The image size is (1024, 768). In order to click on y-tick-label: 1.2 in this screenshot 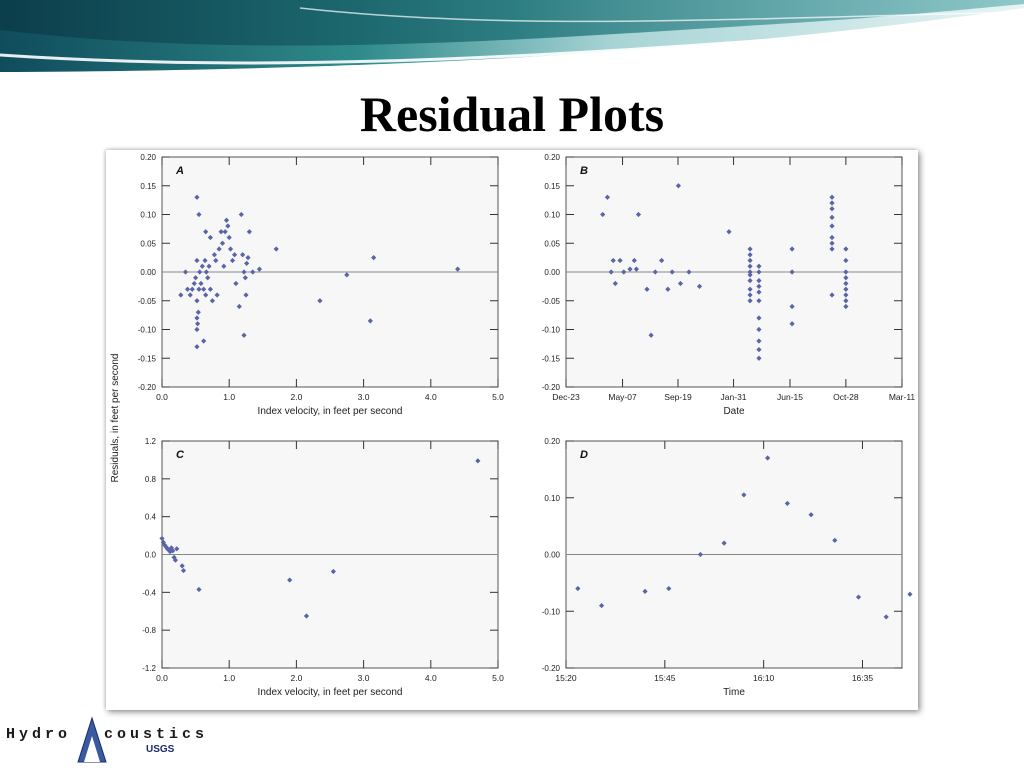, I will do `click(151, 441)`.